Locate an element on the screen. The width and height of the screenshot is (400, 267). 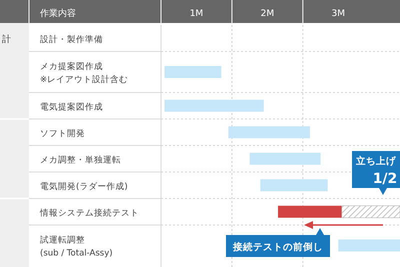
y-tick-label: ソフト開発 is located at coordinates (62, 133).